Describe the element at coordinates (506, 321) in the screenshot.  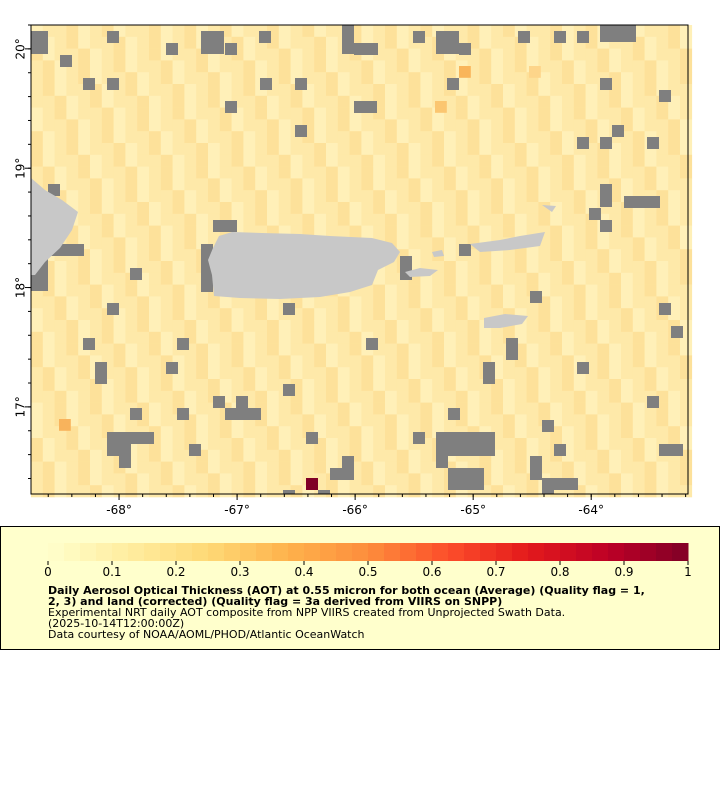
I see `land-island` at that location.